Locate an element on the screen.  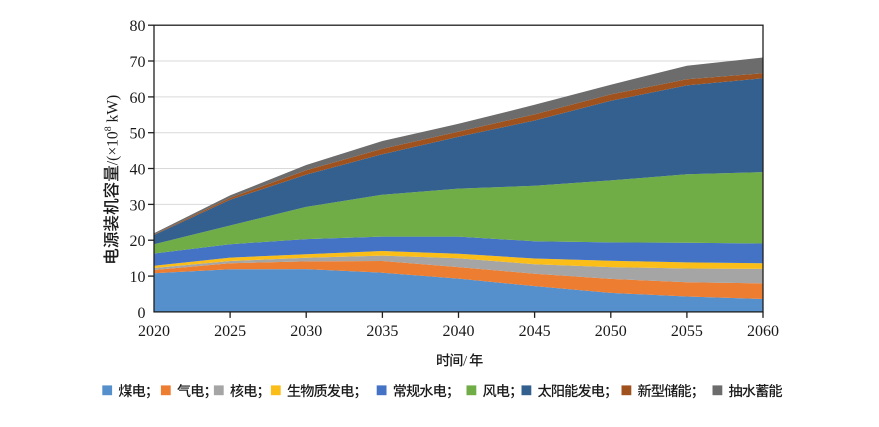
svg-text: 2050 is located at coordinates (611, 331).